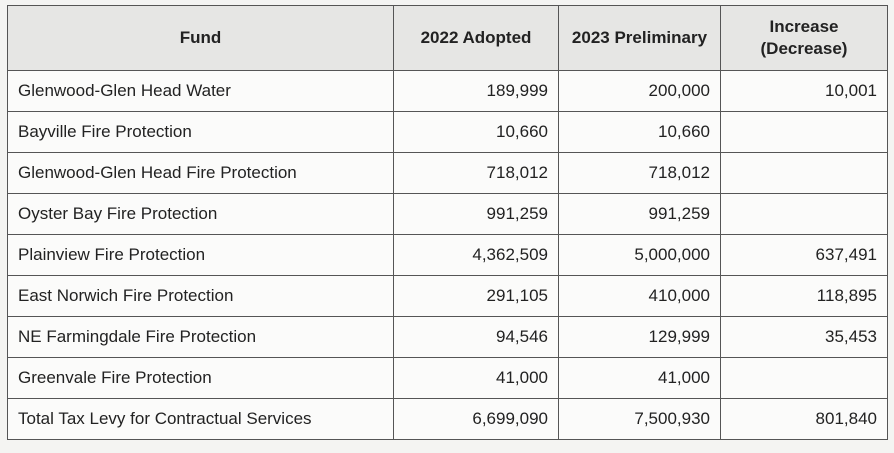  What do you see at coordinates (639, 91) in the screenshot?
I see `amount-cell: 200,000` at bounding box center [639, 91].